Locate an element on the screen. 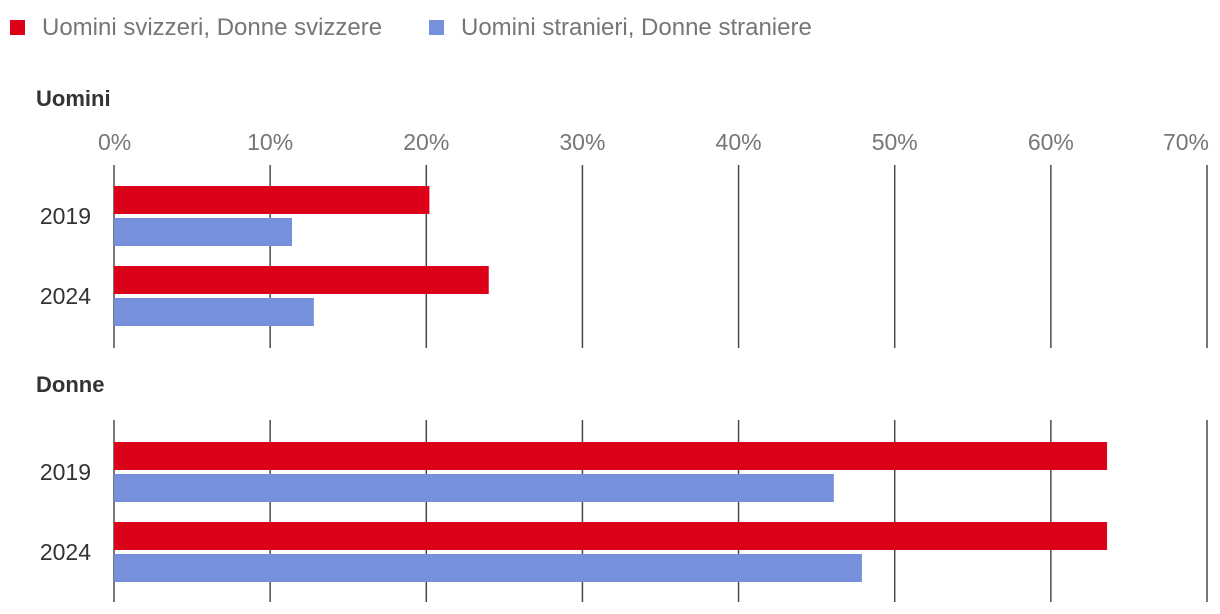 The height and width of the screenshot is (614, 1220). x-tick-label: 10% is located at coordinates (270, 142).